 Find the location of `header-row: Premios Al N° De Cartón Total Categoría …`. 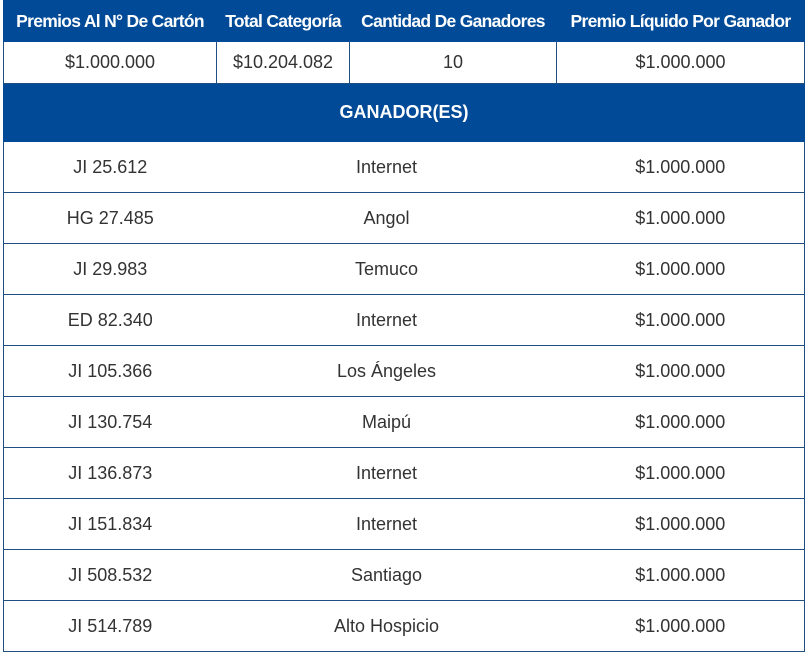

header-row: Premios Al N° De Cartón Total Categoría … is located at coordinates (404, 21).